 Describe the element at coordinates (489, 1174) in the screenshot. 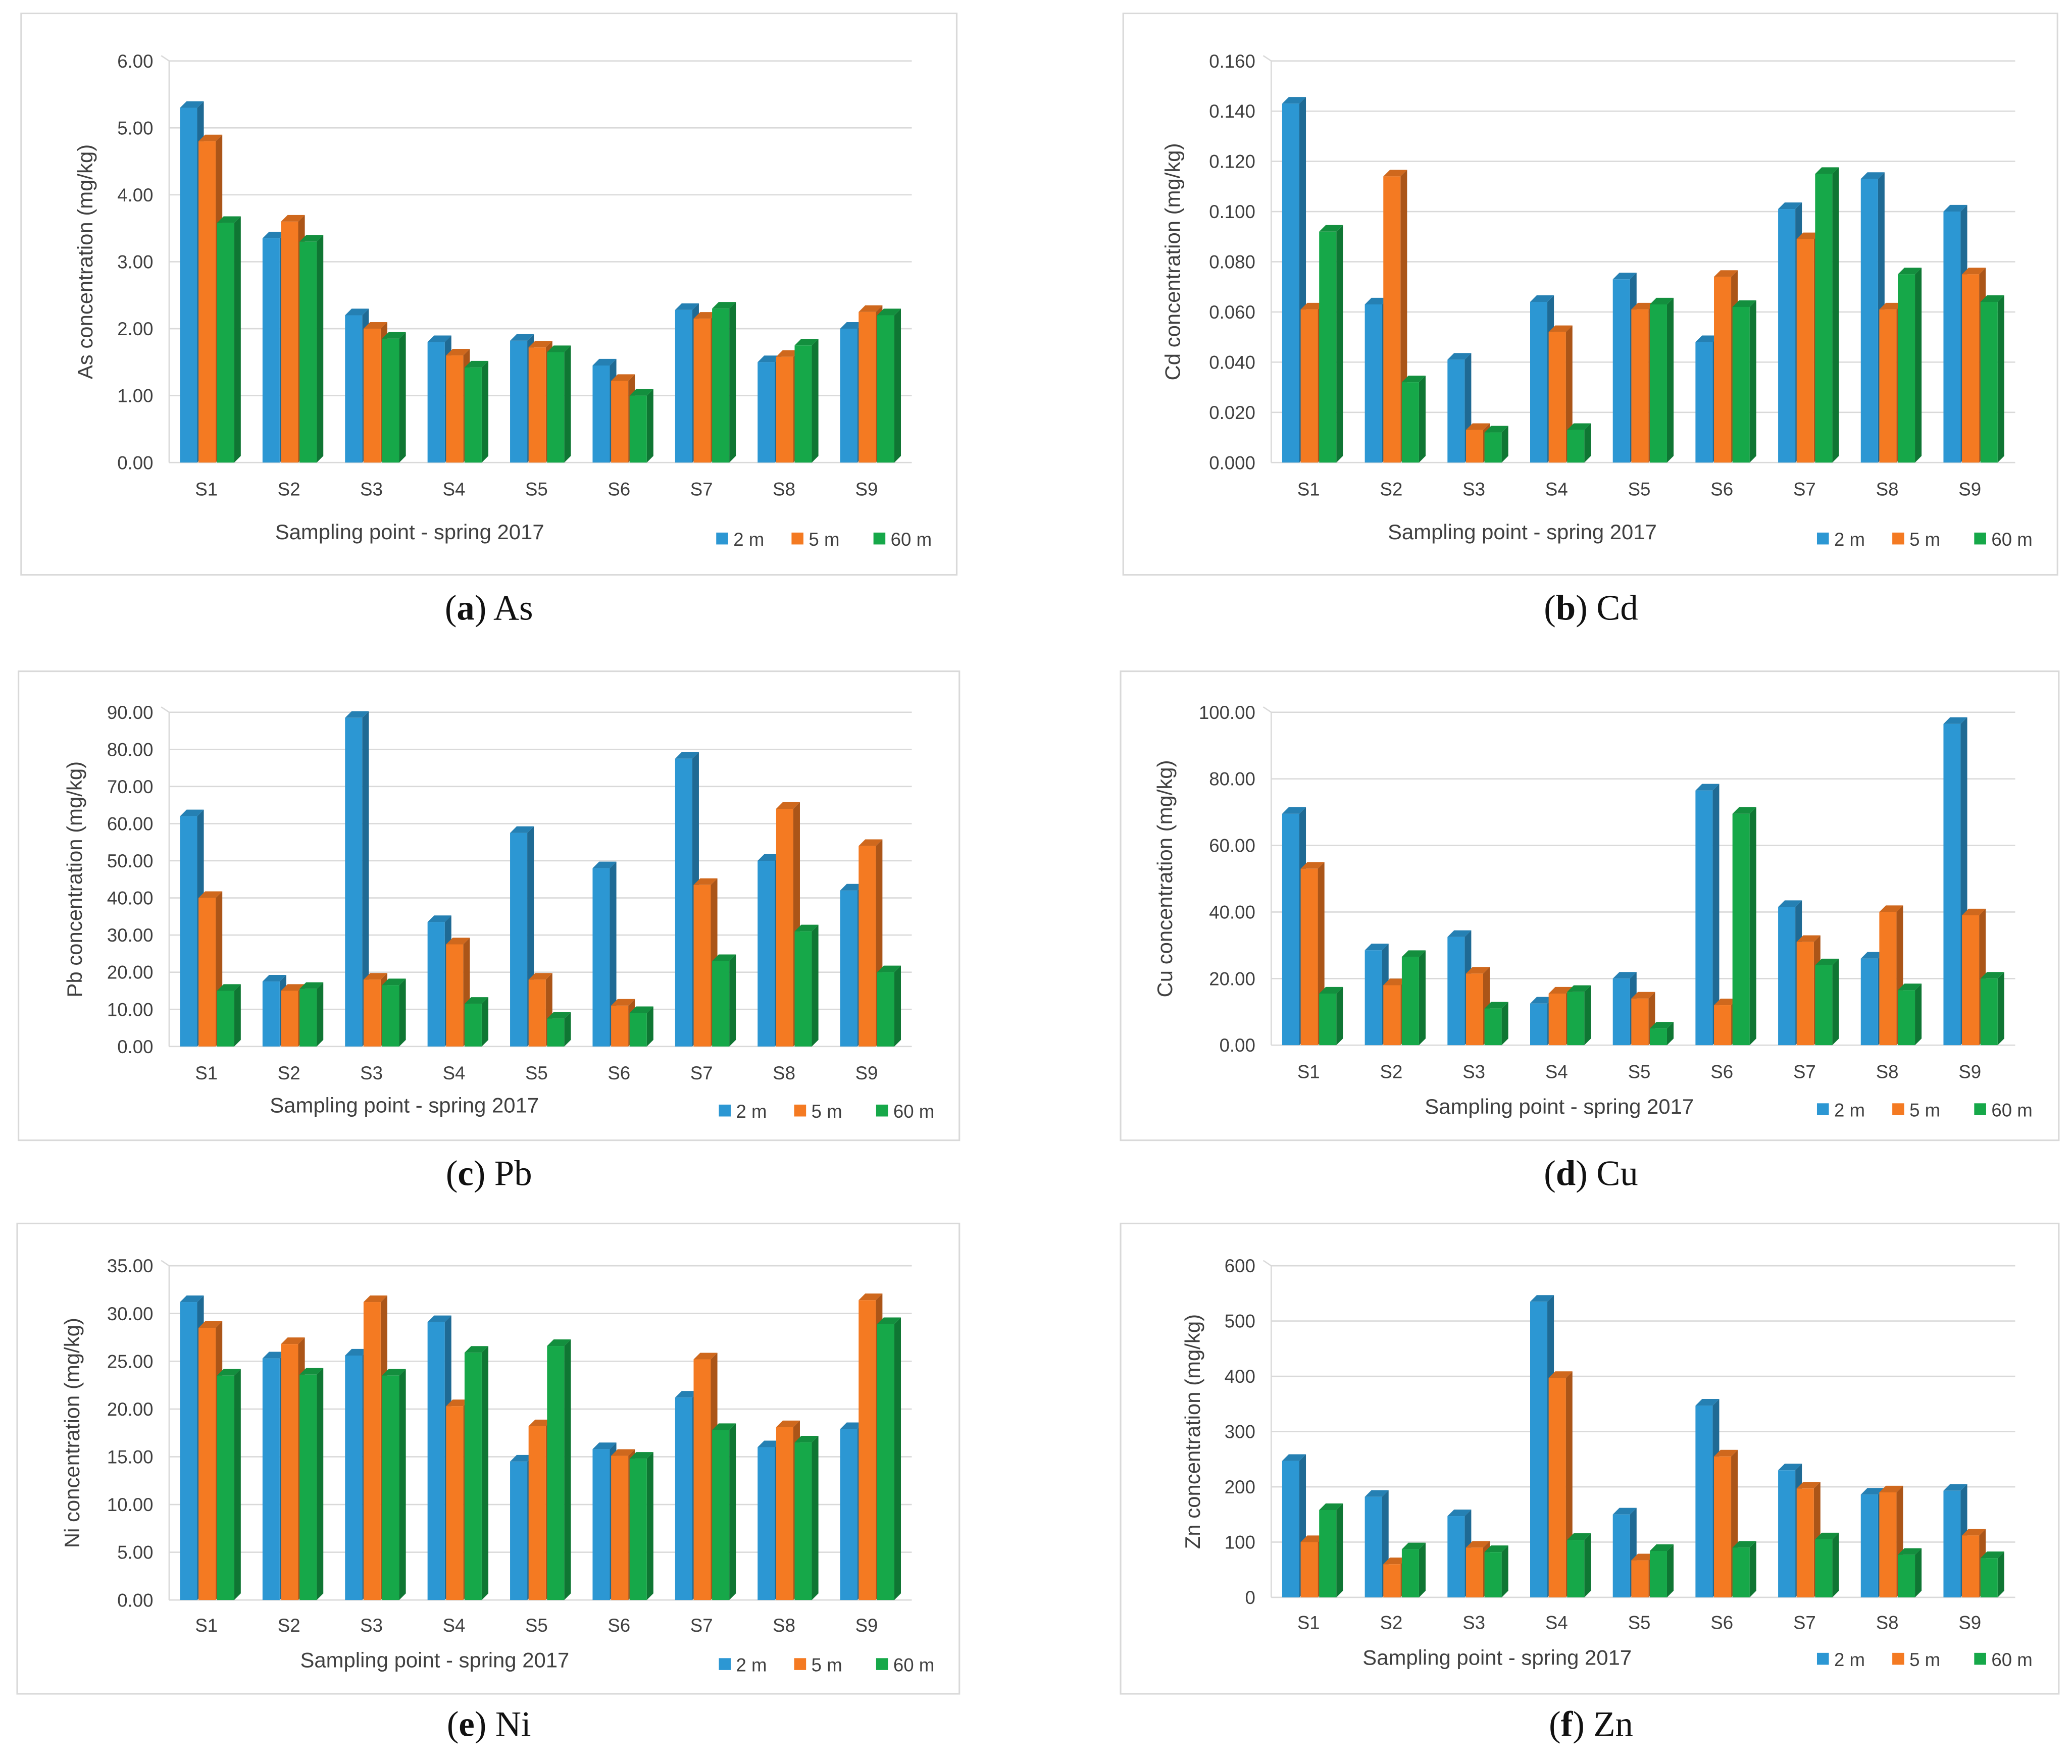

I see `panel-caption: (c) Pb` at that location.